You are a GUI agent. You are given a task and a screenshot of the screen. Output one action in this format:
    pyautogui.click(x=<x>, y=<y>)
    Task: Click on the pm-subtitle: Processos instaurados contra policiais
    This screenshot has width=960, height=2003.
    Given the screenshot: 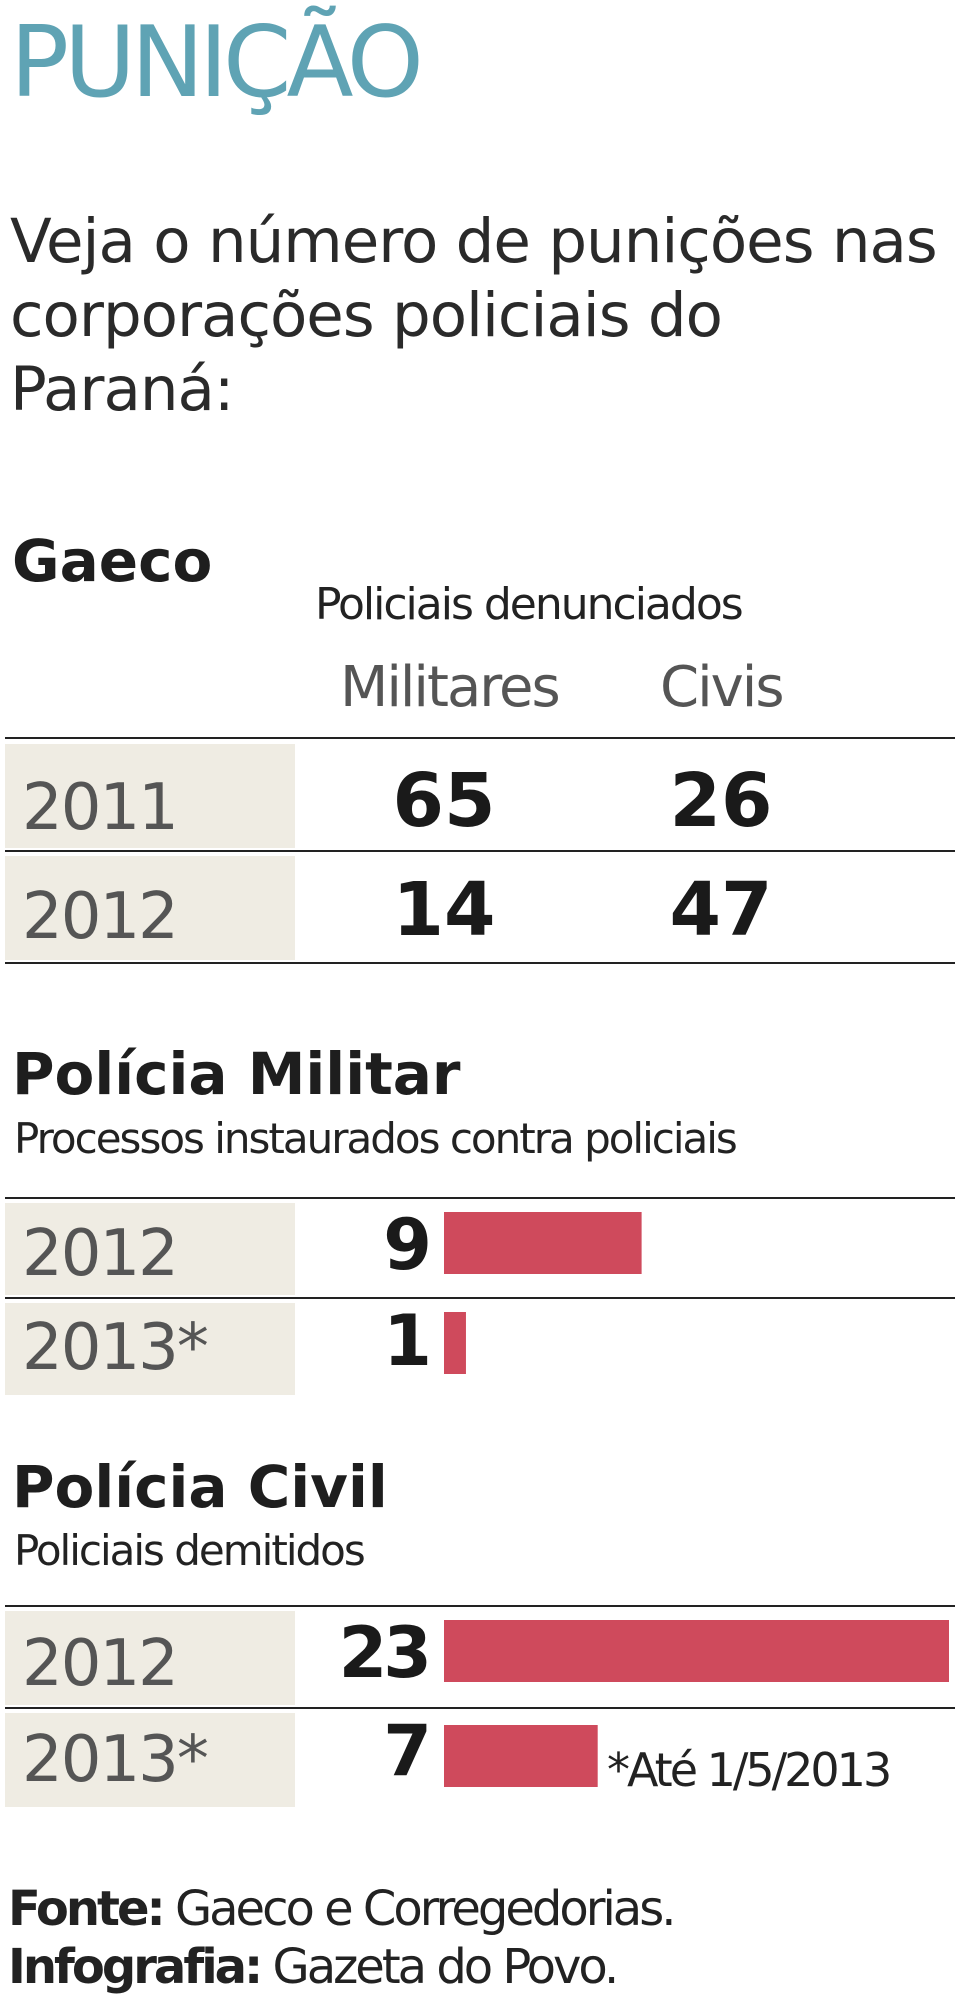 What is the action you would take?
    pyautogui.click(x=376, y=1138)
    